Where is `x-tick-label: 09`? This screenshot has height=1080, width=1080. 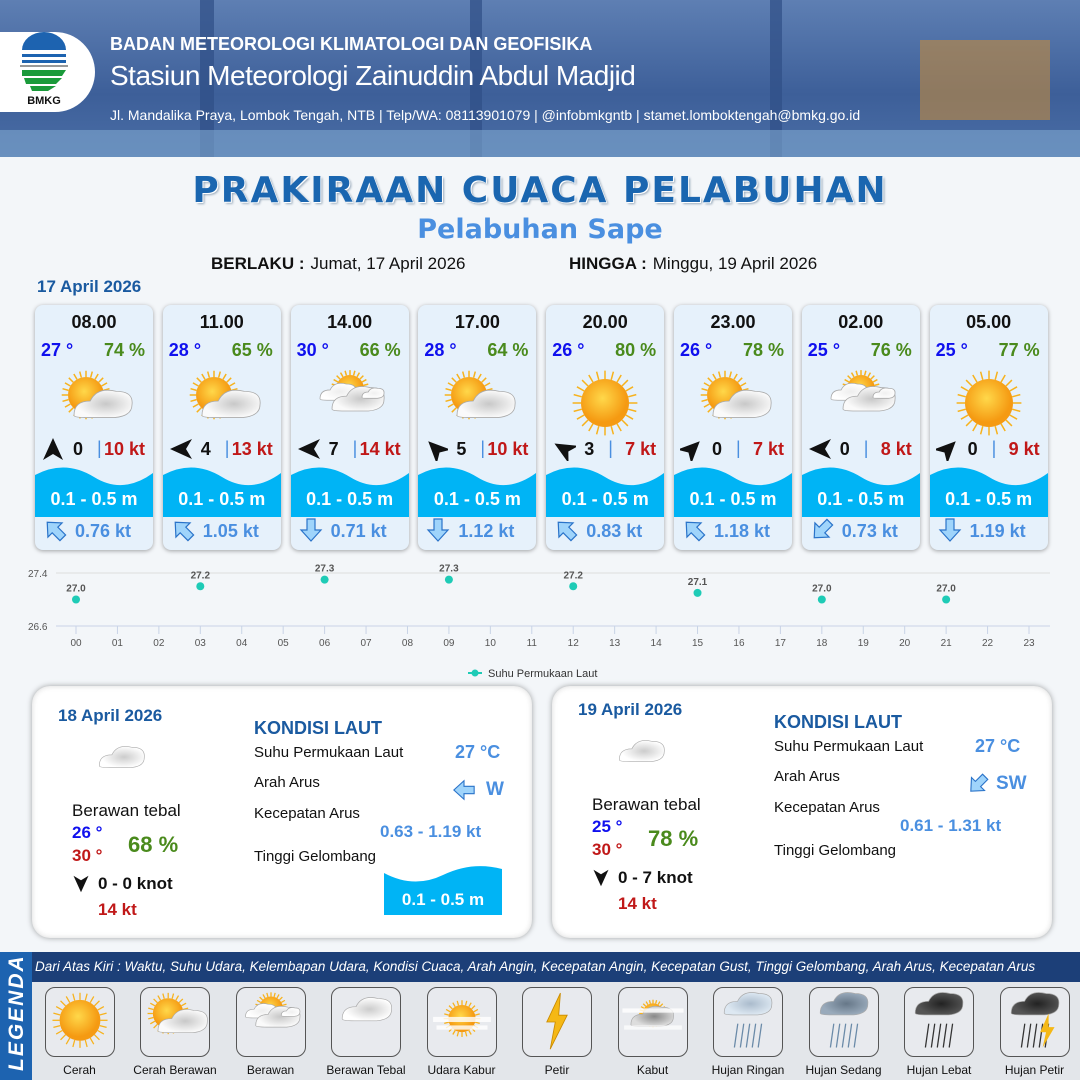 x-tick-label: 09 is located at coordinates (449, 643).